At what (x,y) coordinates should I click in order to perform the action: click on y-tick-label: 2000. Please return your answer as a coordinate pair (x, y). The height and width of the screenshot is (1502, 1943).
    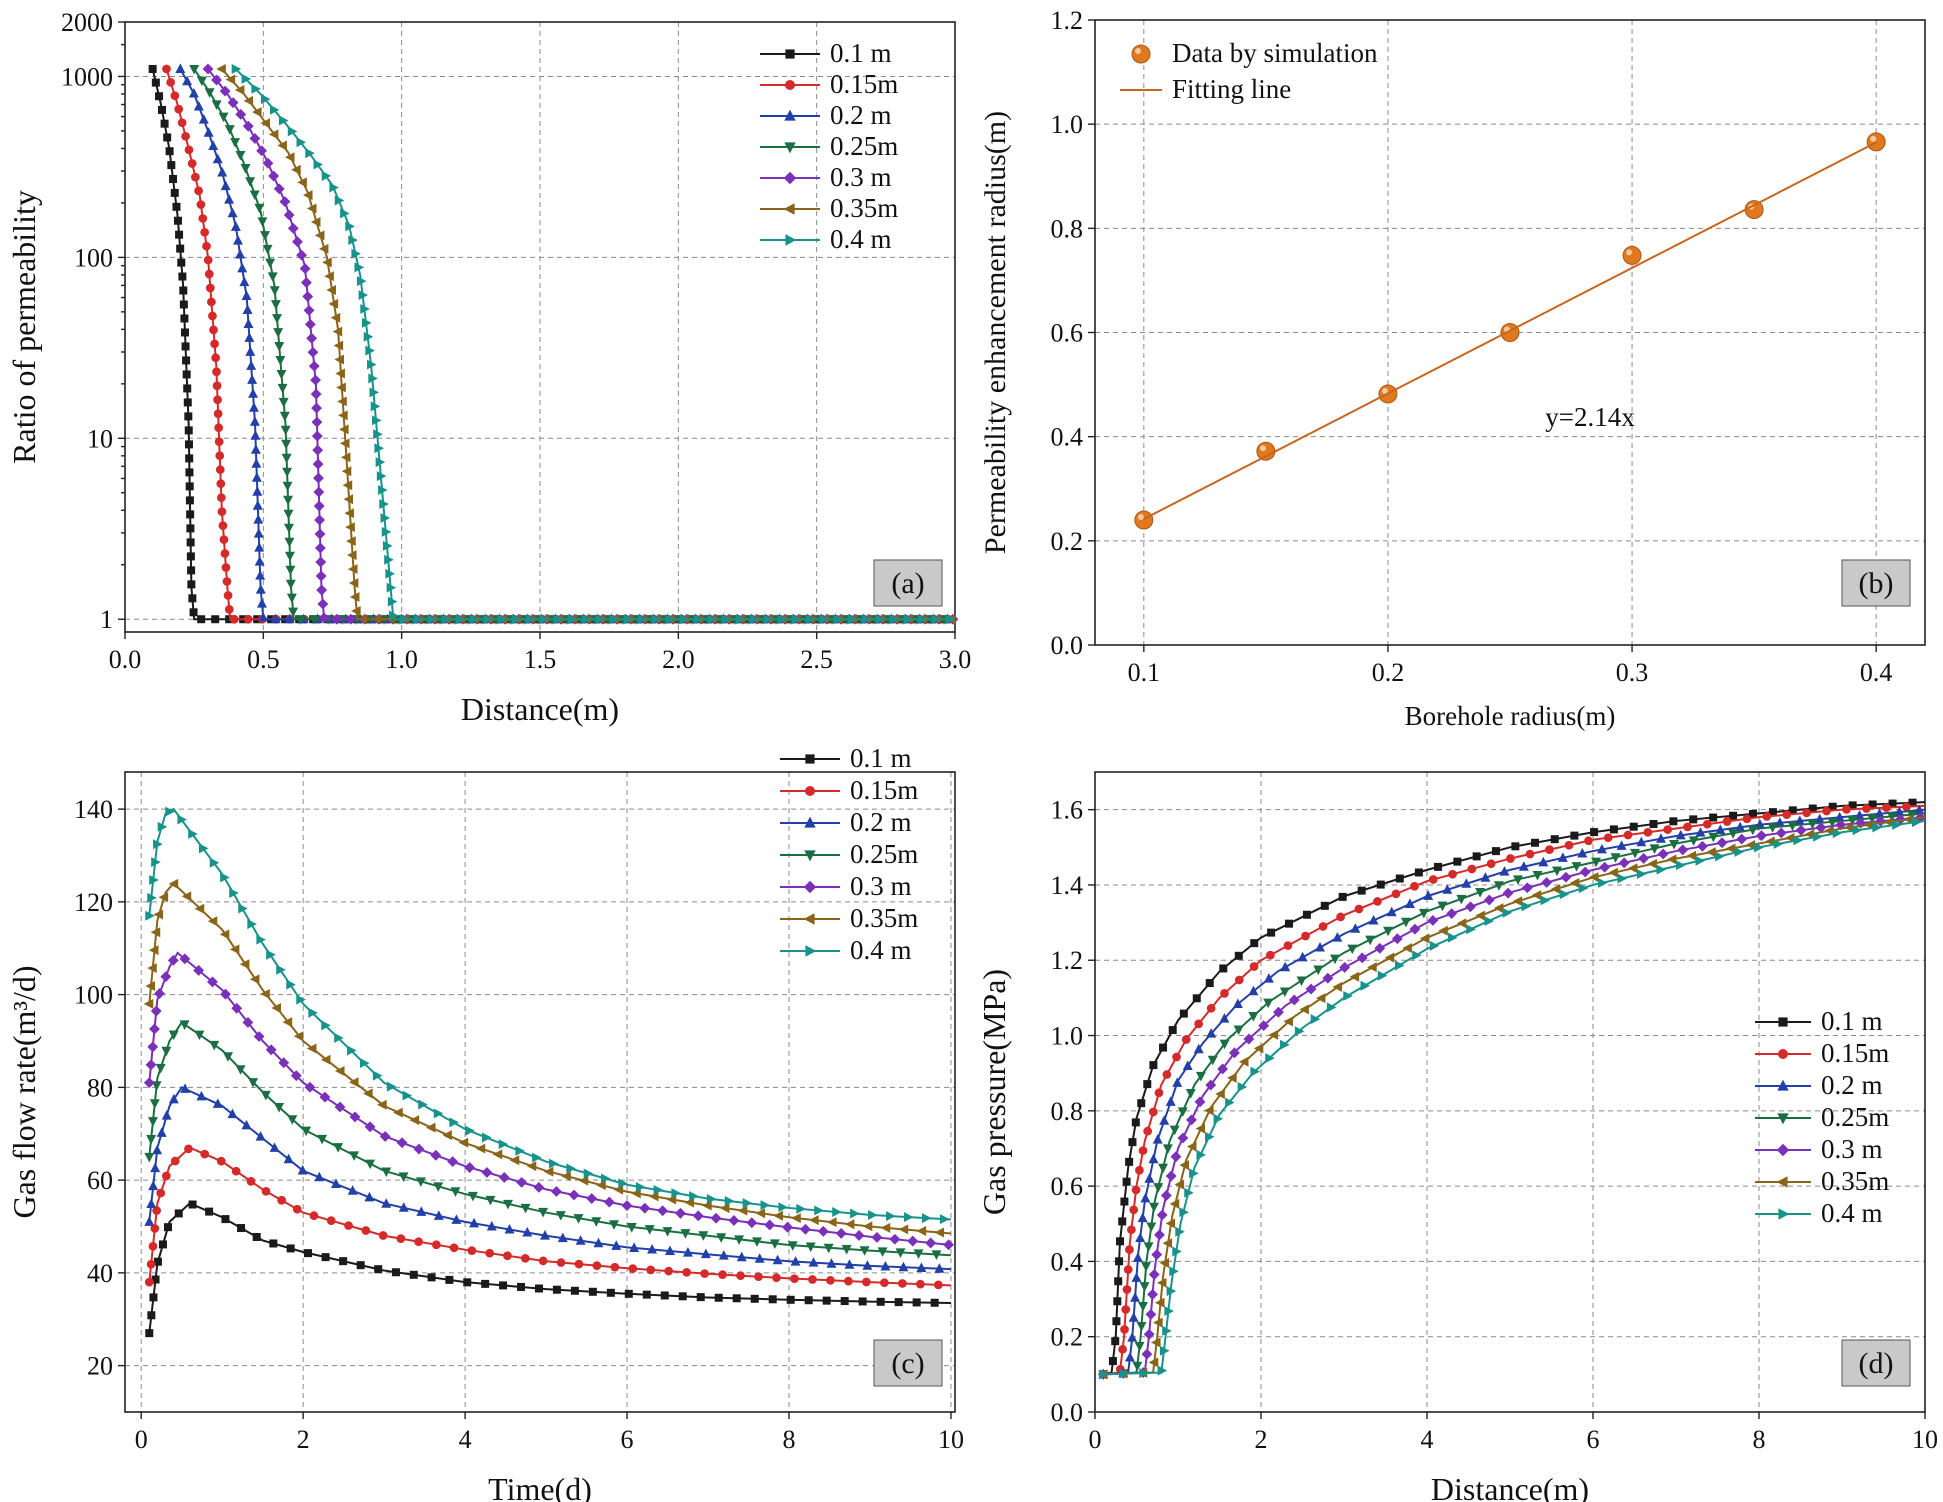
    Looking at the image, I should click on (87, 22).